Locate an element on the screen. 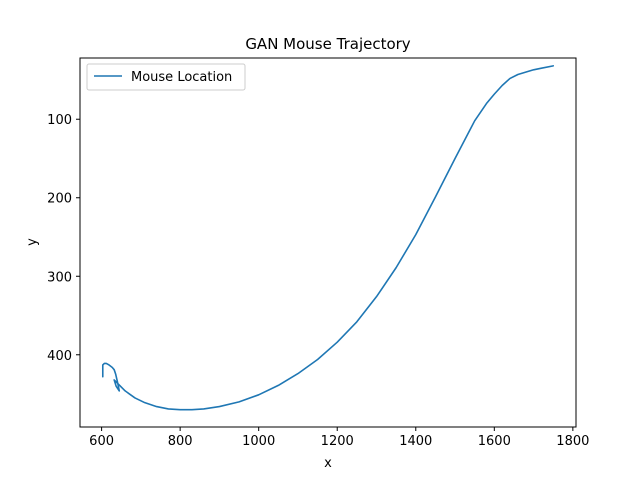 The image size is (640, 485). y-tick-label: 200 is located at coordinates (59, 199).